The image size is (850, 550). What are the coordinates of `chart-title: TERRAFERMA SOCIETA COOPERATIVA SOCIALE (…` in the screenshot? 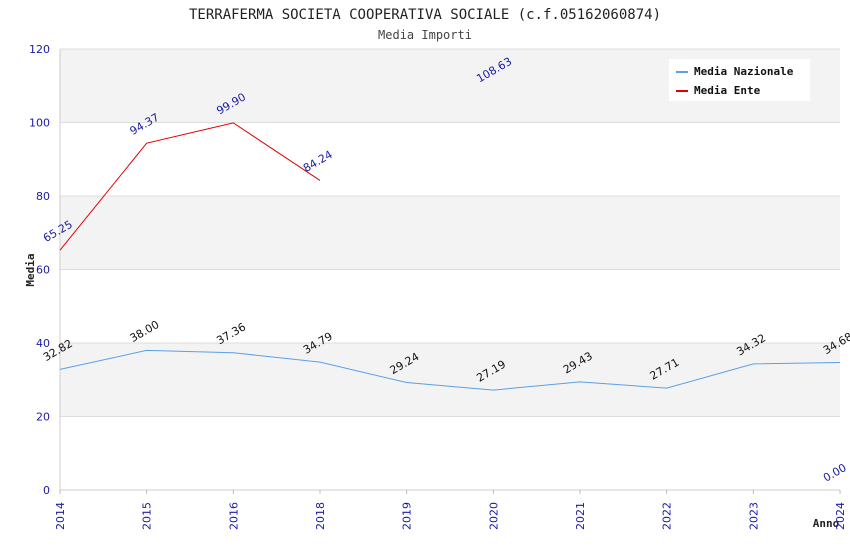 It's located at (425, 15).